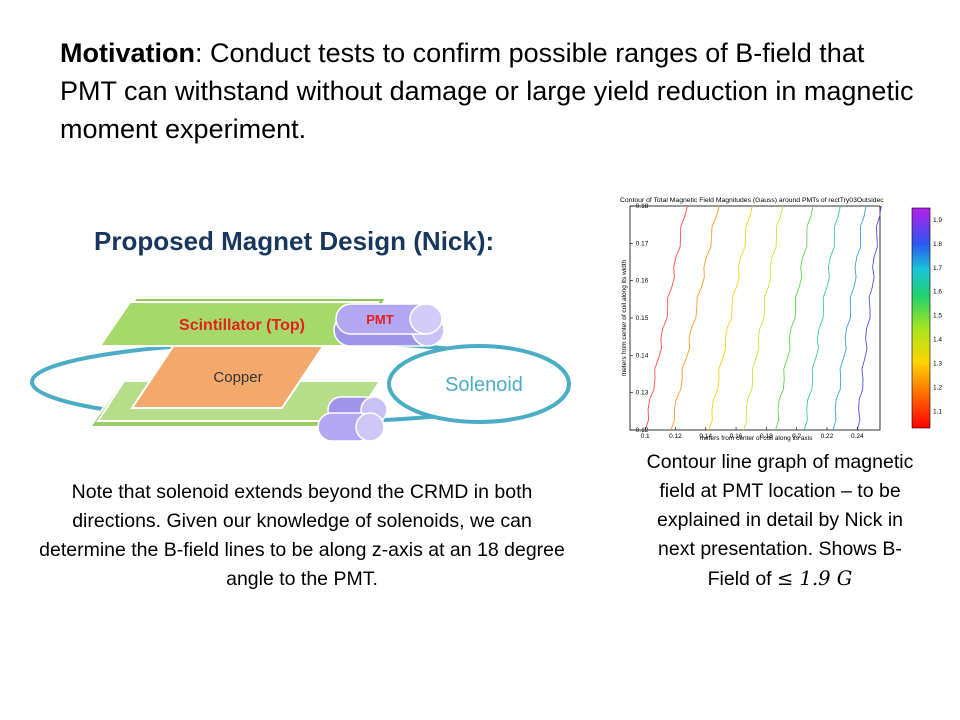 The image size is (960, 720). Describe the element at coordinates (937, 411) in the screenshot. I see `colorbar-tick-label: 1.1` at that location.